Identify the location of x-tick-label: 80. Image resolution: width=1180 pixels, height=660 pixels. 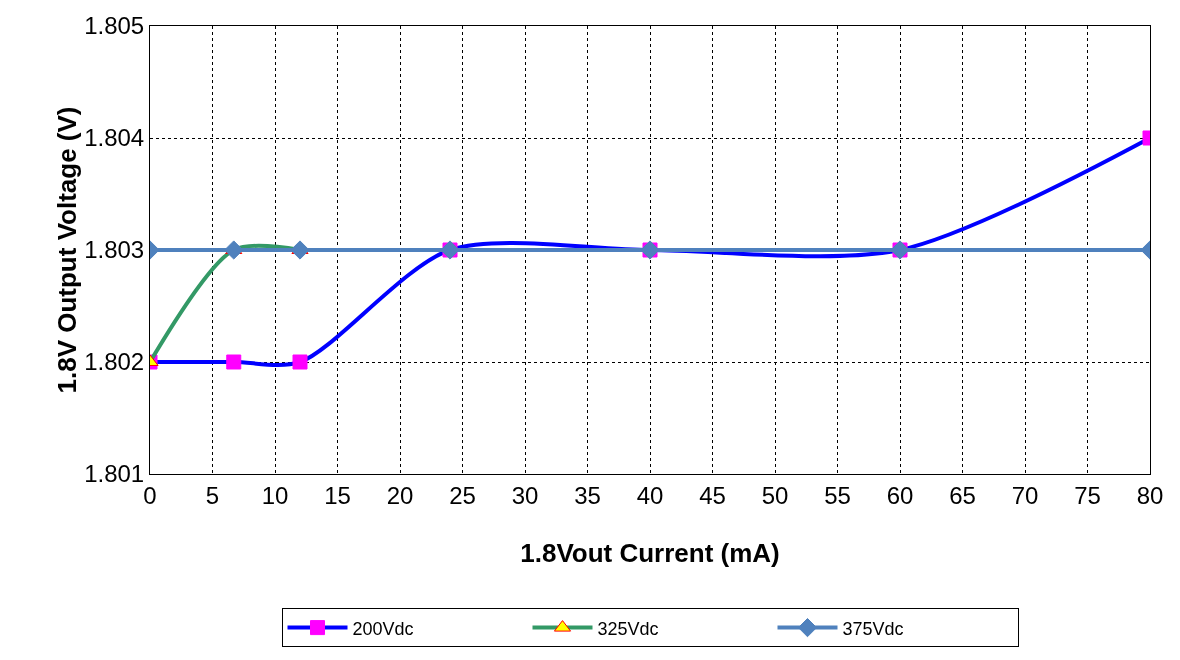
(1150, 495).